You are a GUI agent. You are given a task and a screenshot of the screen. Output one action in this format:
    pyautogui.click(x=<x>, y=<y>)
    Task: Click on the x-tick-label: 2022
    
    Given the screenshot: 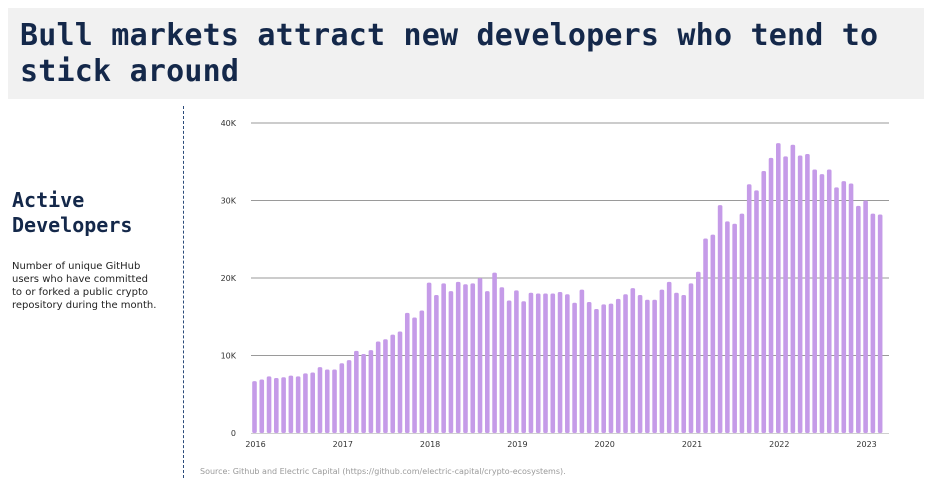 What is the action you would take?
    pyautogui.click(x=779, y=444)
    